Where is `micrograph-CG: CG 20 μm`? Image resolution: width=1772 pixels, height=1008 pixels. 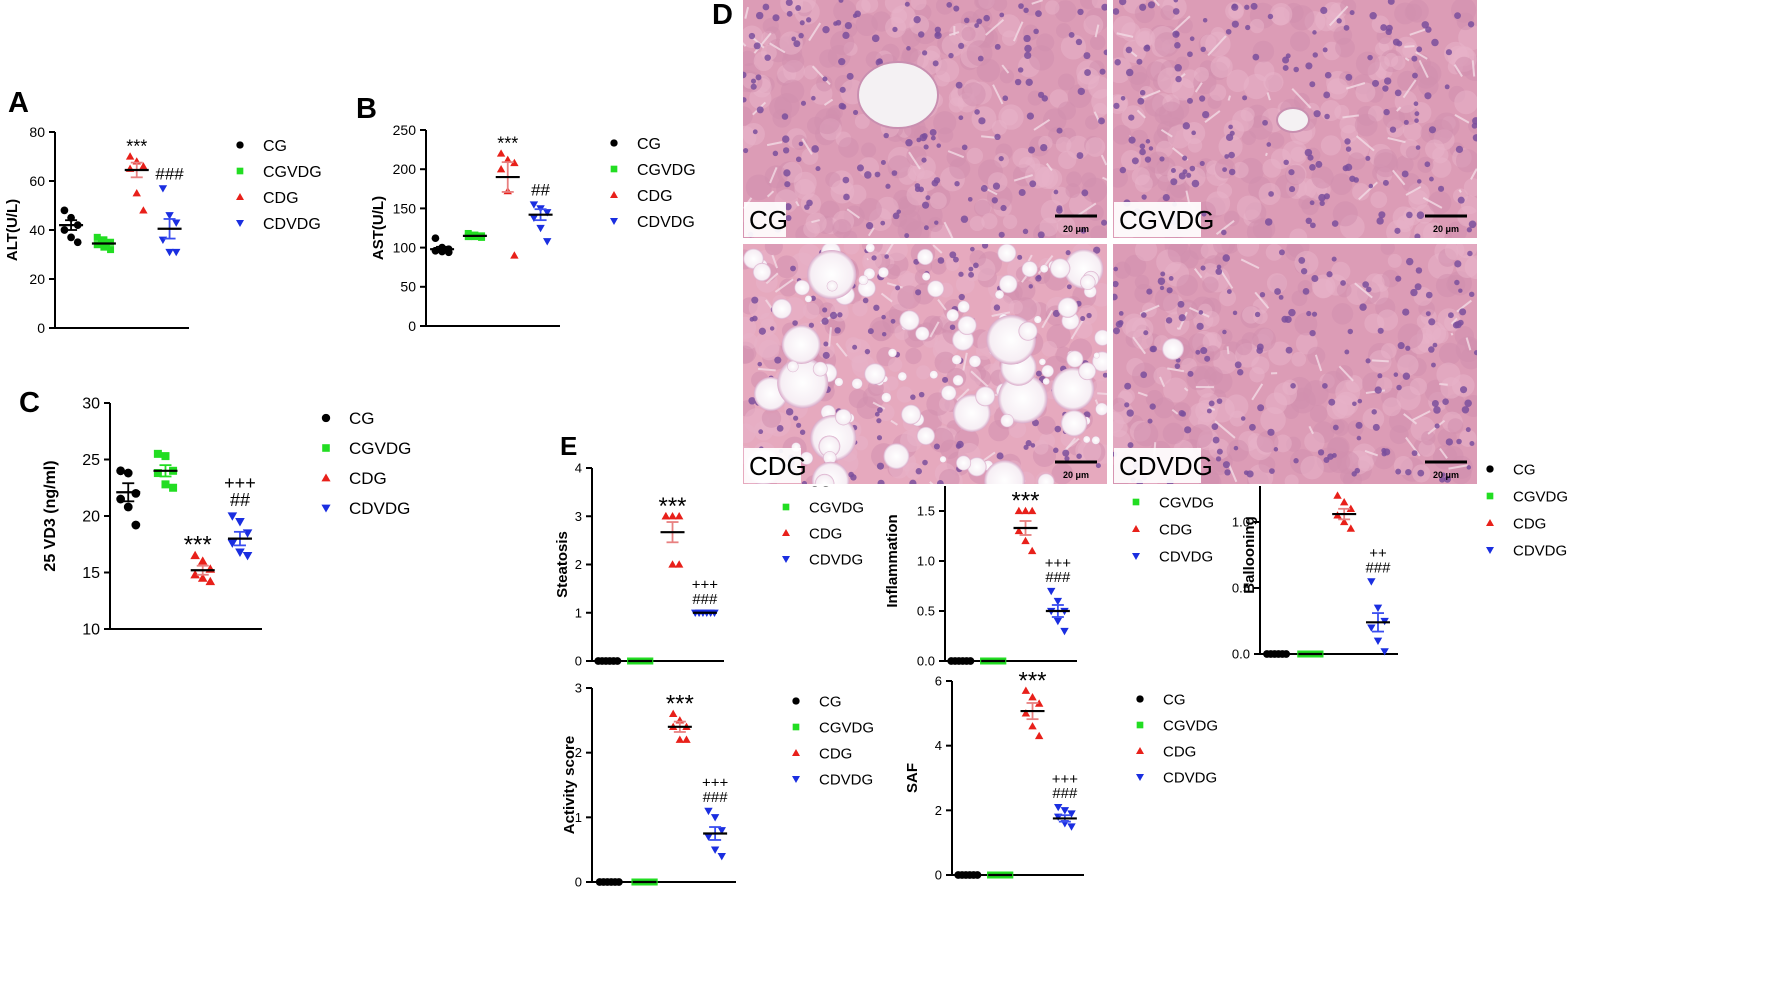 micrograph-CG: CG 20 μm is located at coordinates (925, 119).